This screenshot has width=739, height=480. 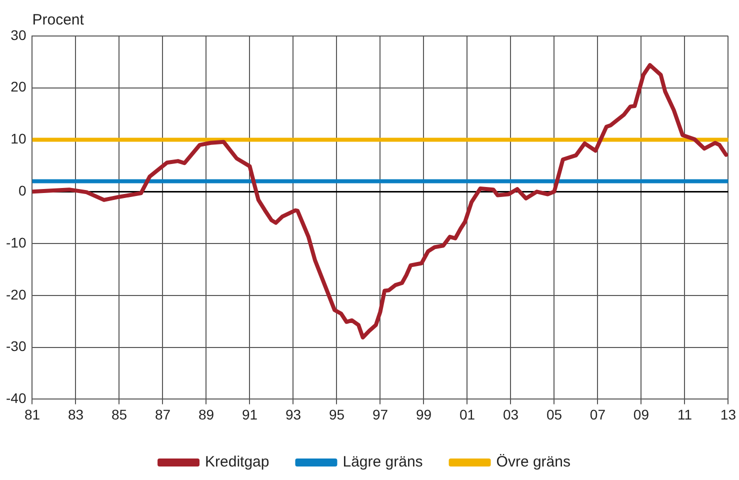 I want to click on x-tick-label: 87, so click(x=162, y=414).